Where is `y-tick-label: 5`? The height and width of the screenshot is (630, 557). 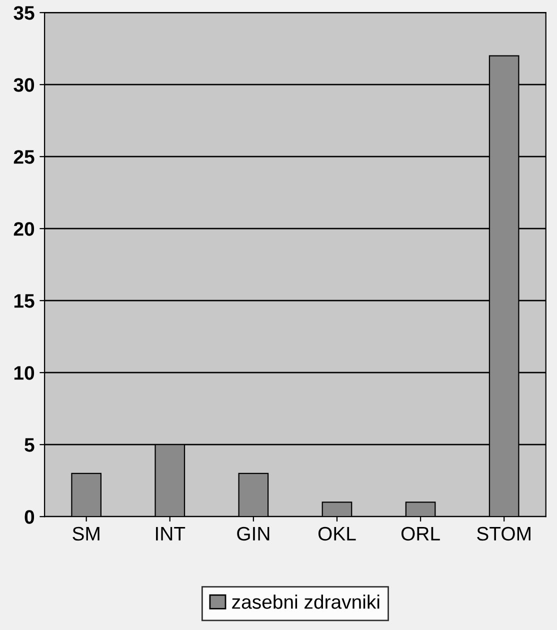 y-tick-label: 5 is located at coordinates (29, 445).